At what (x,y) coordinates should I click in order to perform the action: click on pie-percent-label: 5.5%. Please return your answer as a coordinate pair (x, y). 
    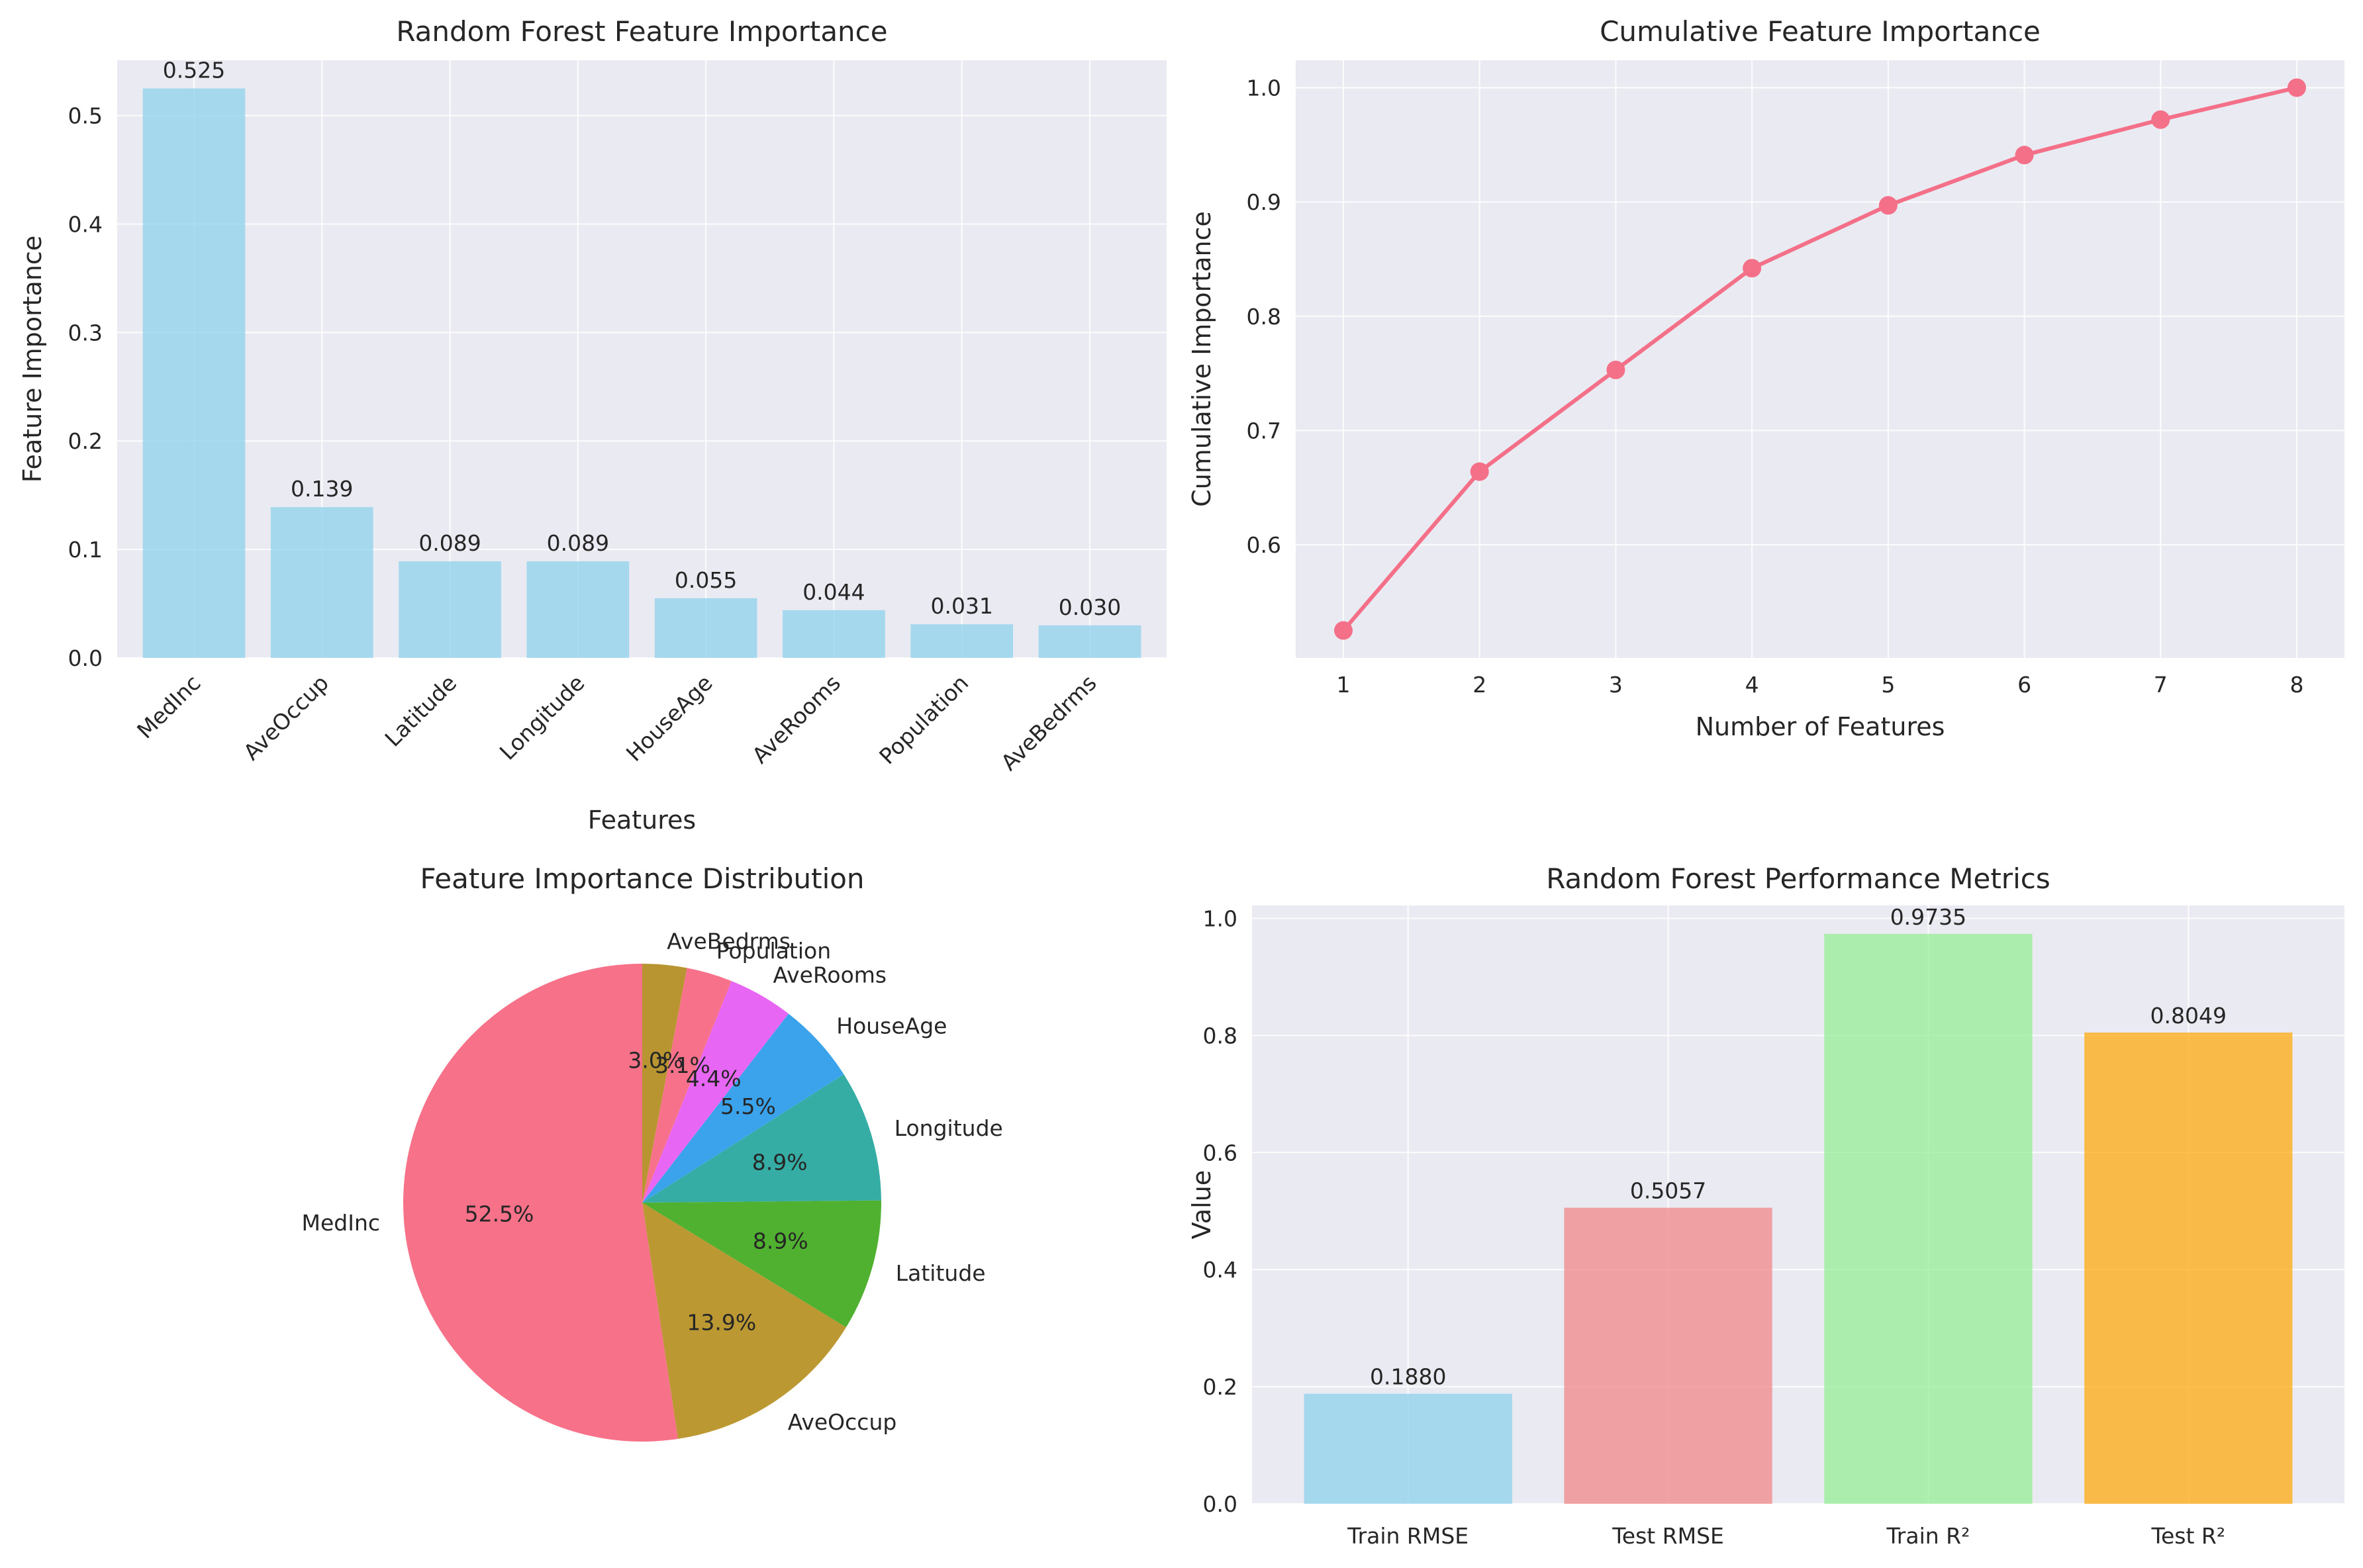
    Looking at the image, I should click on (748, 1106).